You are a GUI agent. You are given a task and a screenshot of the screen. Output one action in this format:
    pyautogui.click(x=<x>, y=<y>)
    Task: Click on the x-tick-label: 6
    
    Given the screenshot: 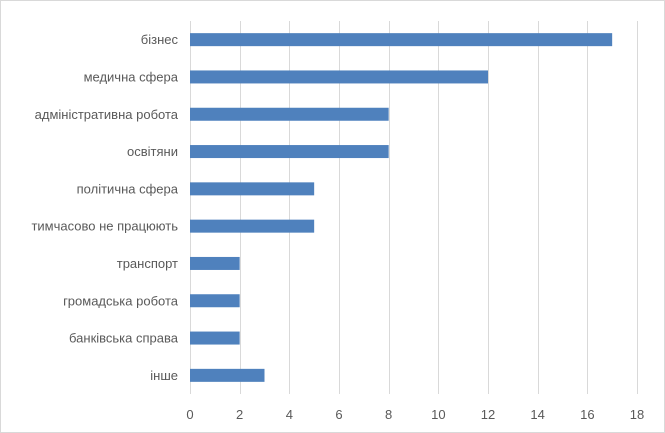 What is the action you would take?
    pyautogui.click(x=338, y=414)
    